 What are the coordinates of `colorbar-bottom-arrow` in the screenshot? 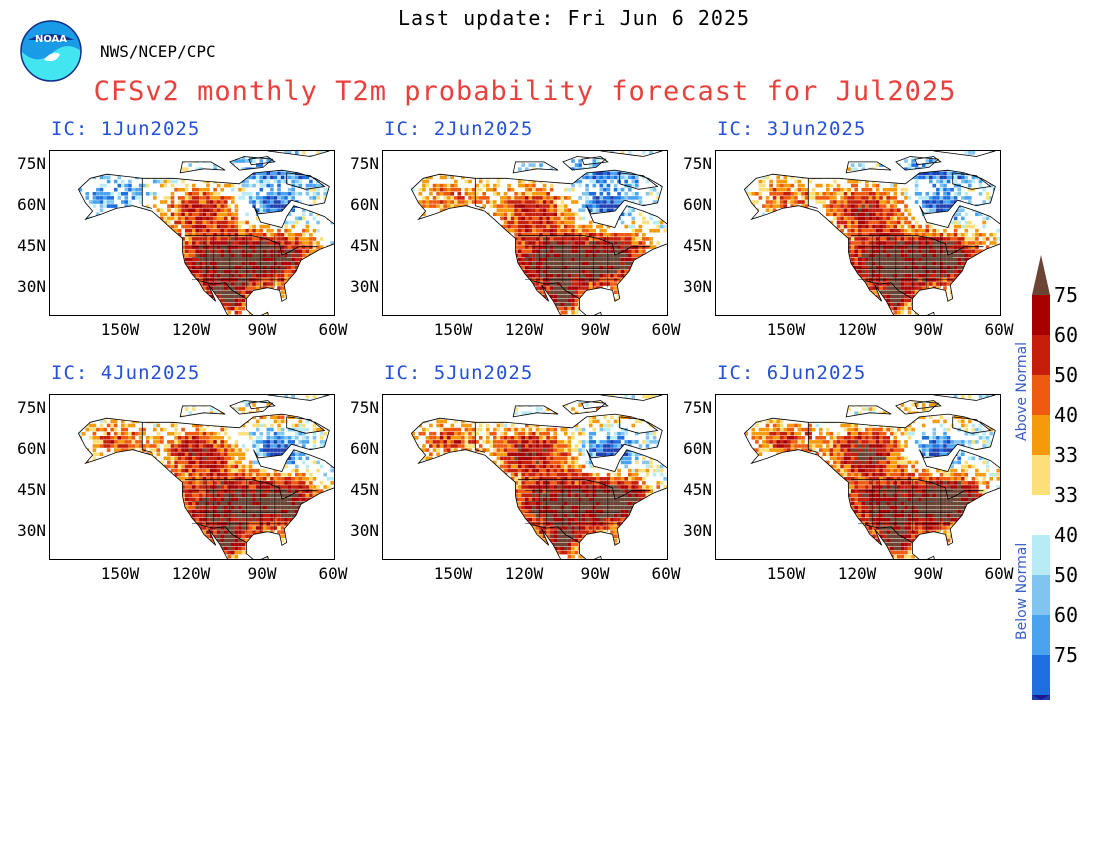 It's located at (1041, 697).